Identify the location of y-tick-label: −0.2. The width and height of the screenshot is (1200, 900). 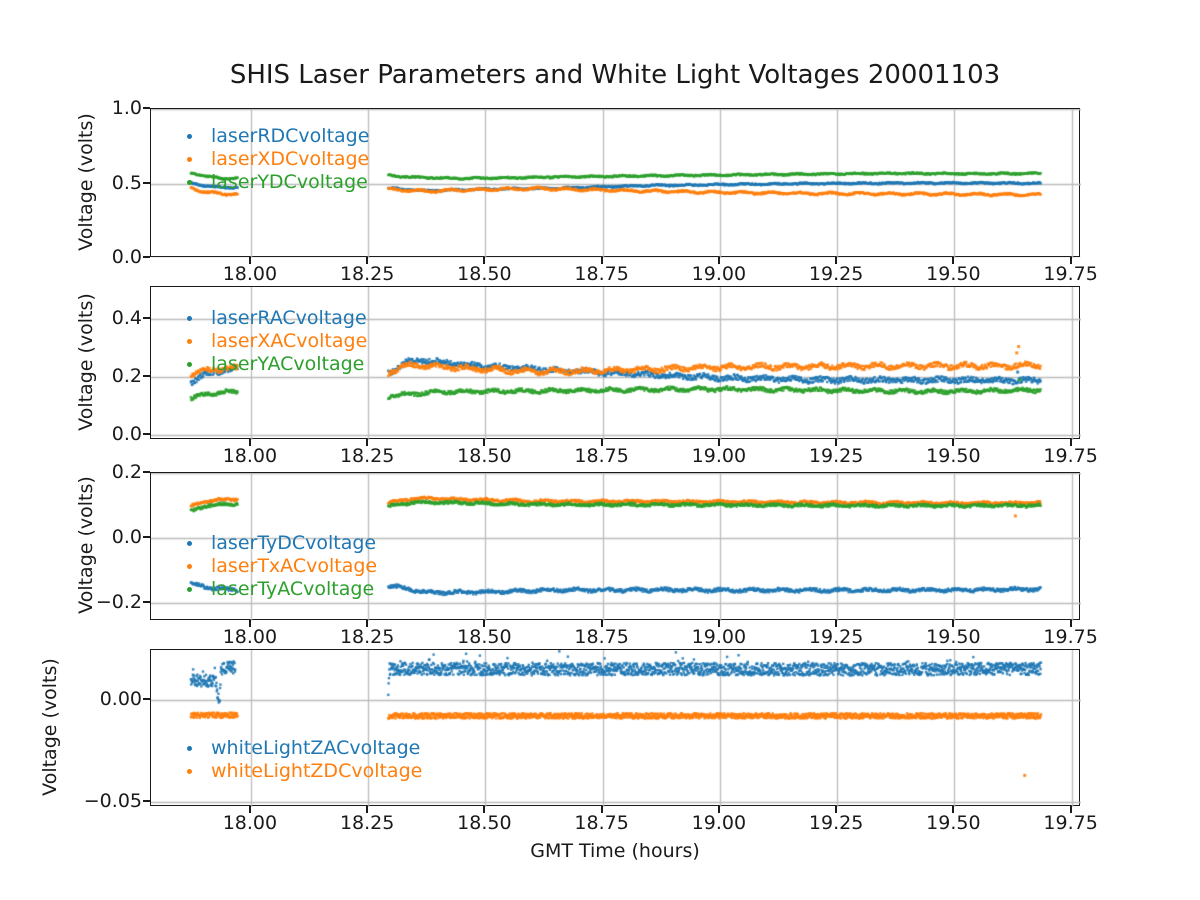
(118, 601).